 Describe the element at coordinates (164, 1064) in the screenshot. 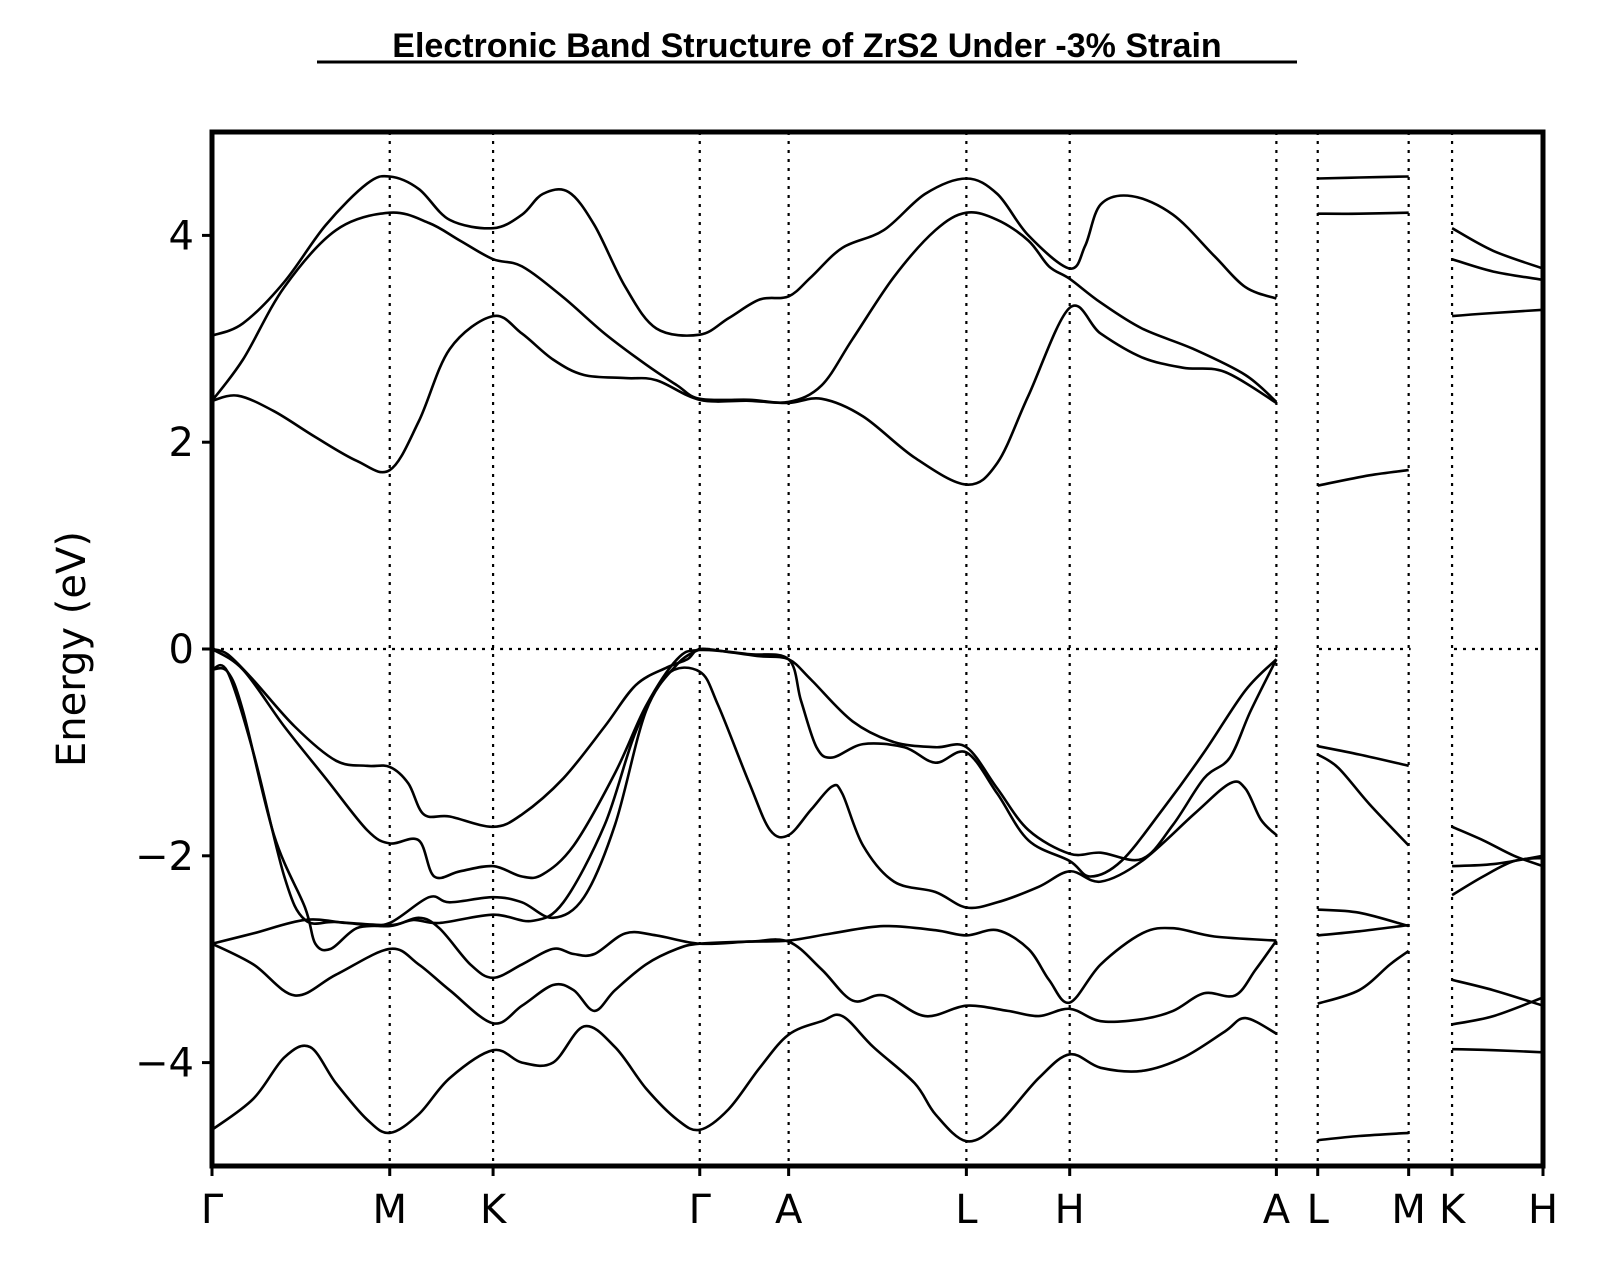

I see `y-tick-label: −4` at that location.